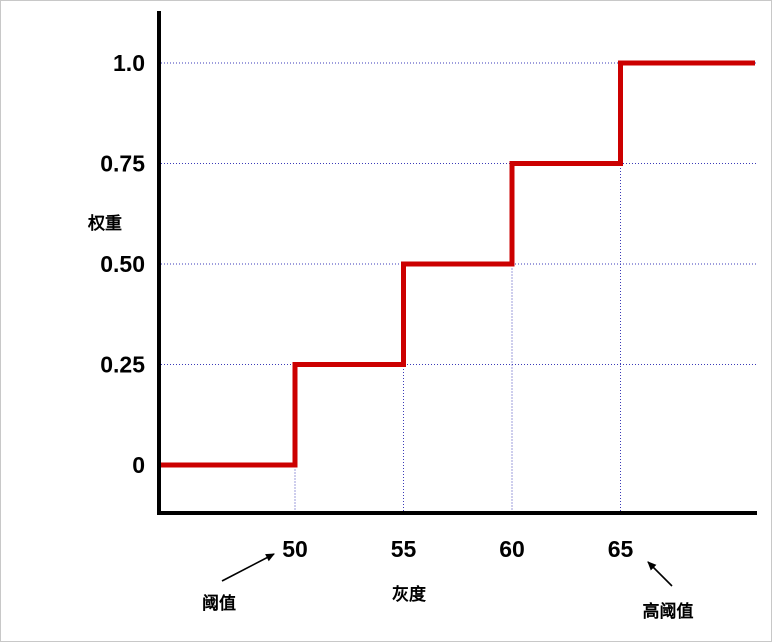 Image resolution: width=772 pixels, height=642 pixels. I want to click on high-threshold-arrow, so click(660, 574).